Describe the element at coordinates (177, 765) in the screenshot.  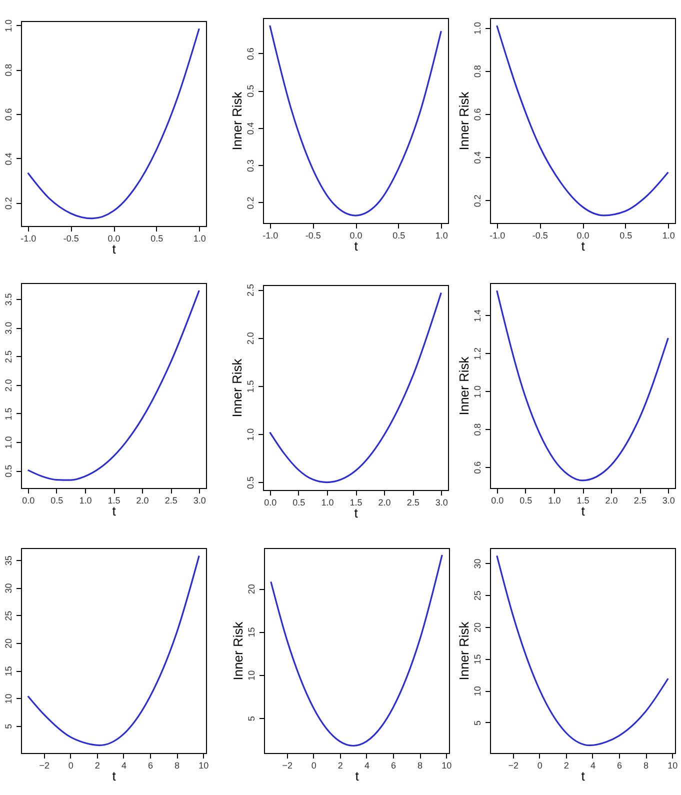
I see `x-tick-label: 8` at that location.